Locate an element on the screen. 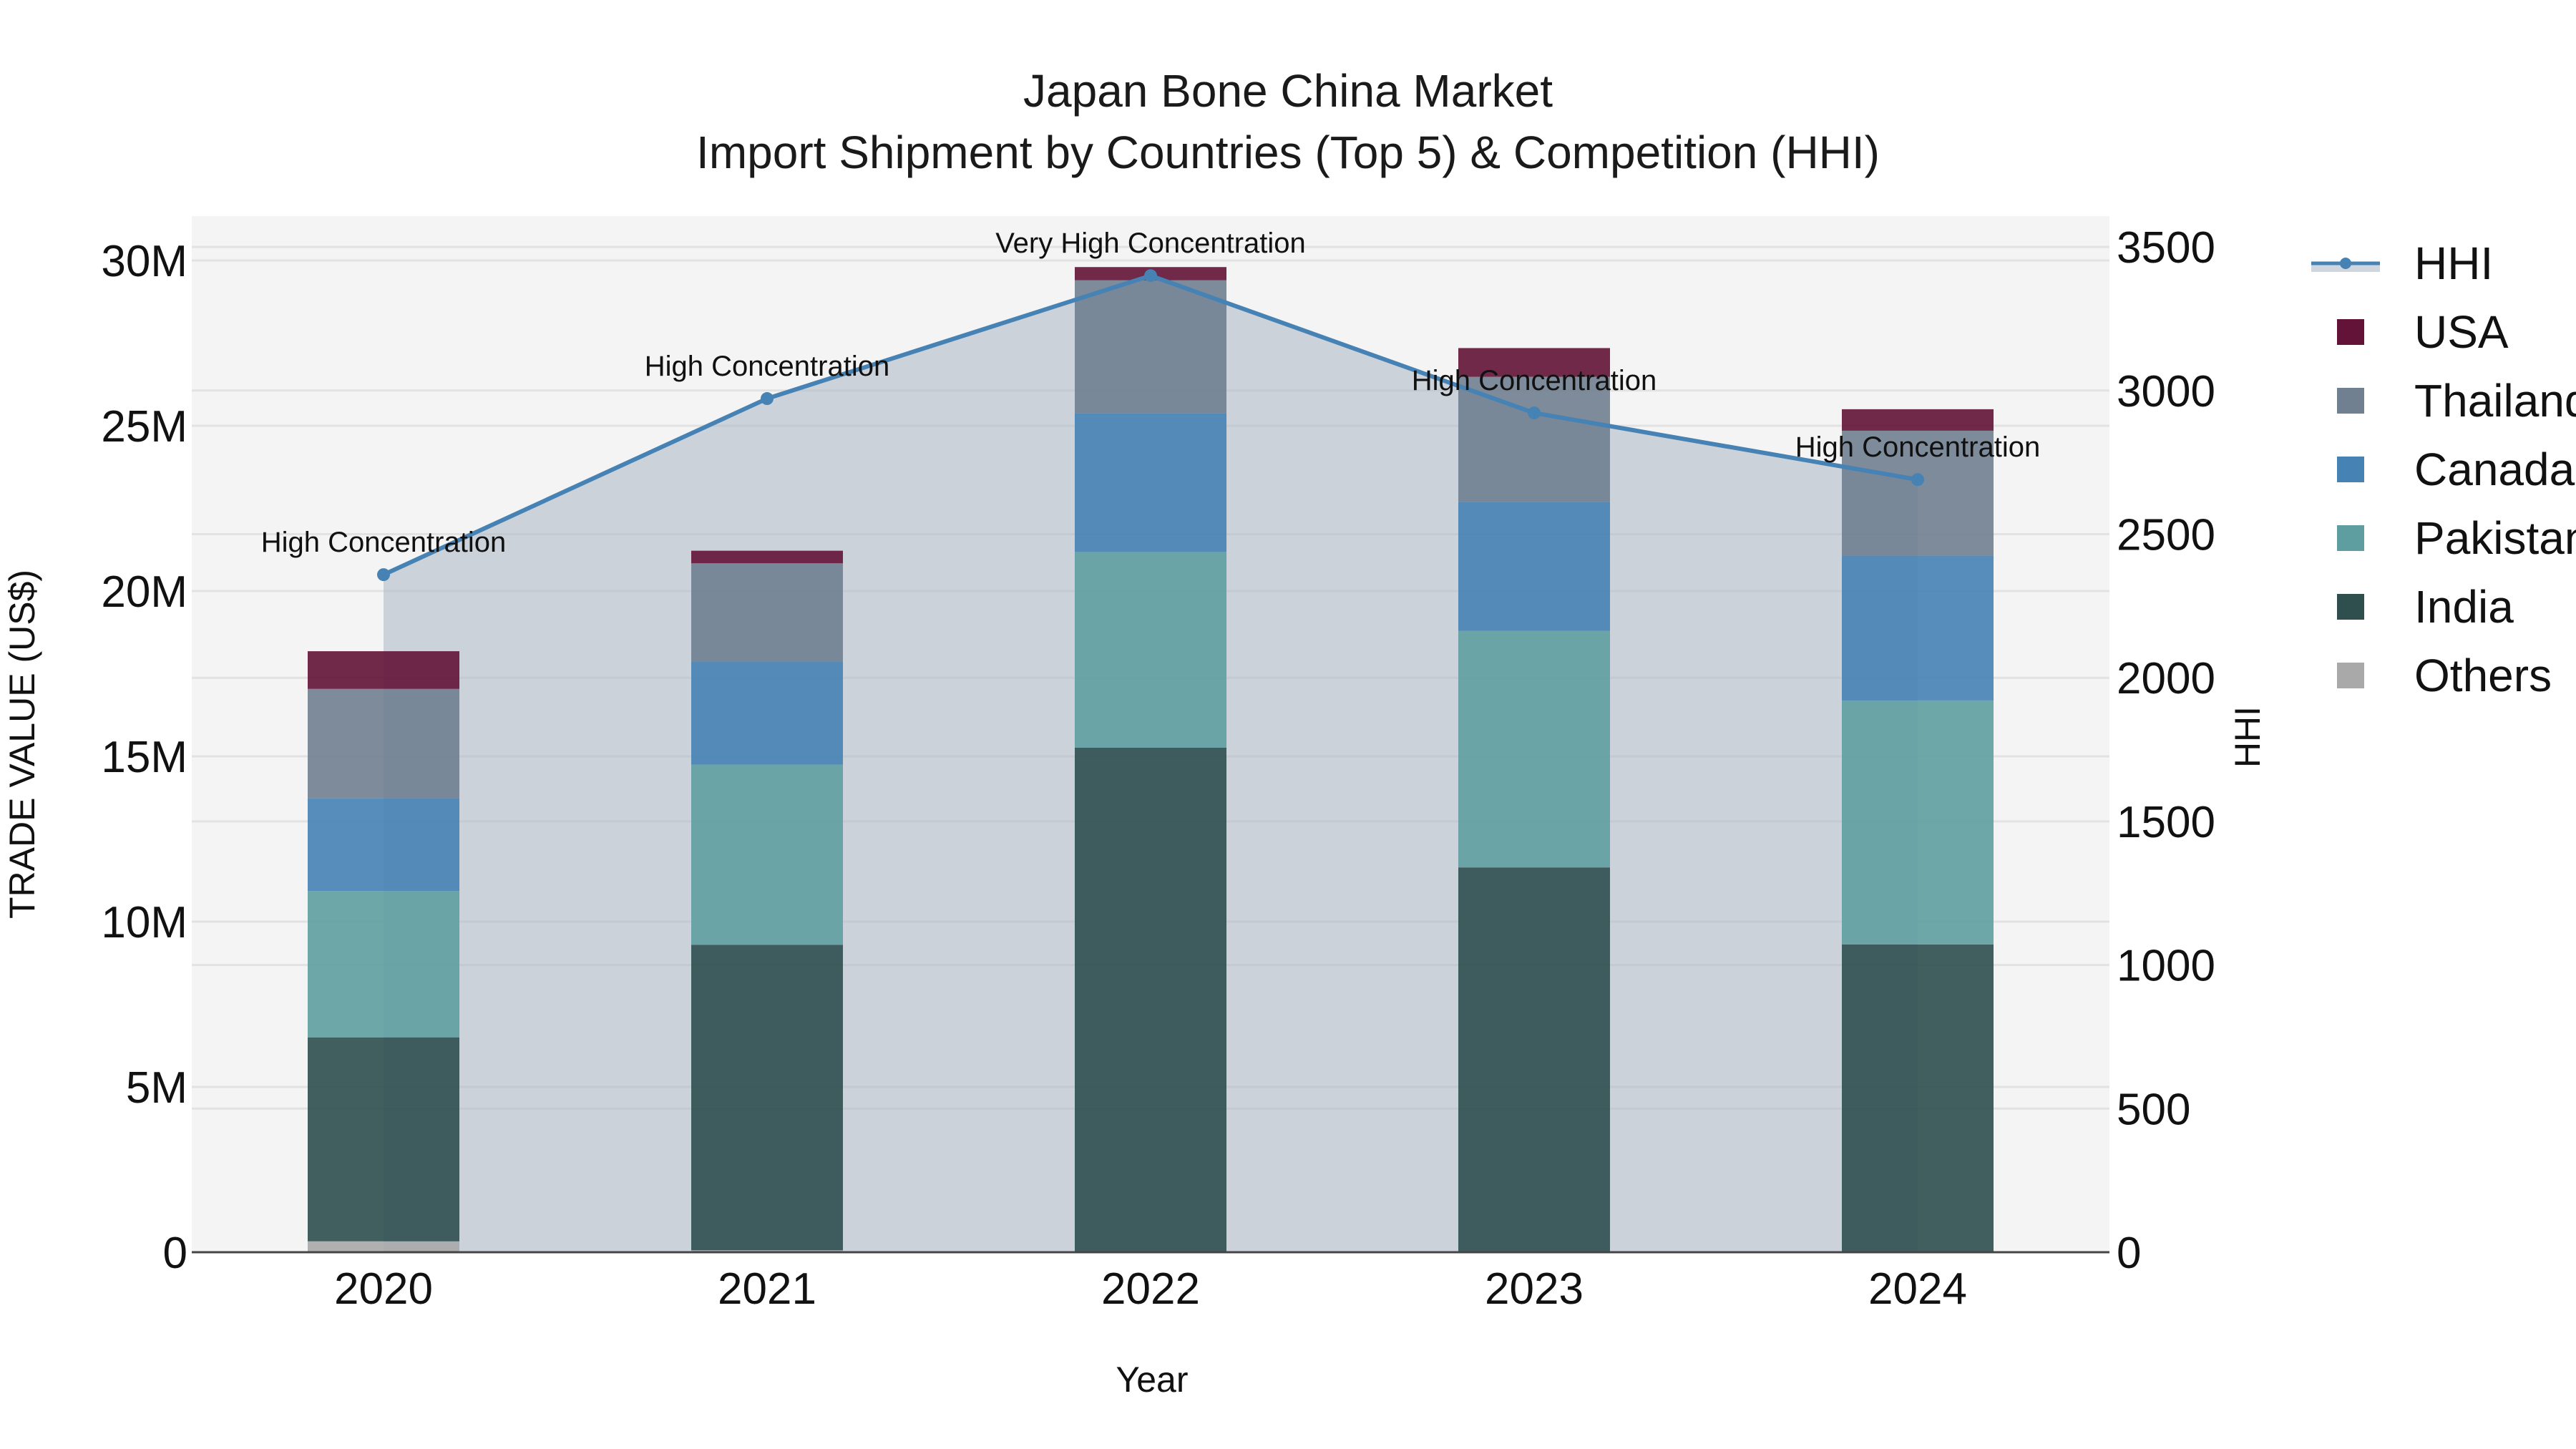 Image resolution: width=2576 pixels, height=1449 pixels. legend: HHI USA Thailand Canada Pakistan India Others is located at coordinates (2440, 469).